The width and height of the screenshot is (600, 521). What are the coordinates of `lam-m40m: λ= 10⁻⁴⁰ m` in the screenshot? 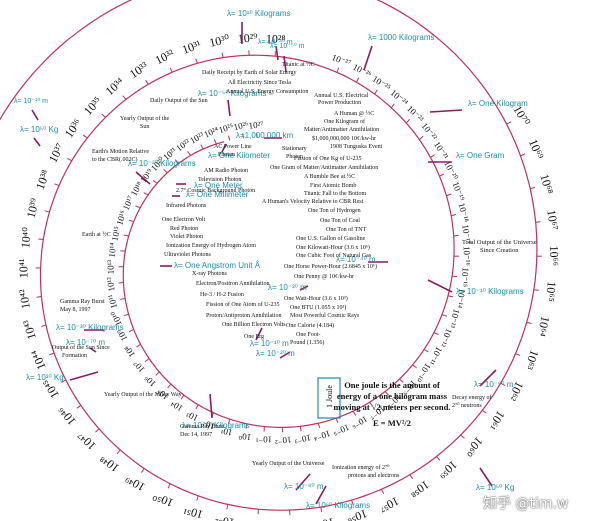 It's located at (356, 259).